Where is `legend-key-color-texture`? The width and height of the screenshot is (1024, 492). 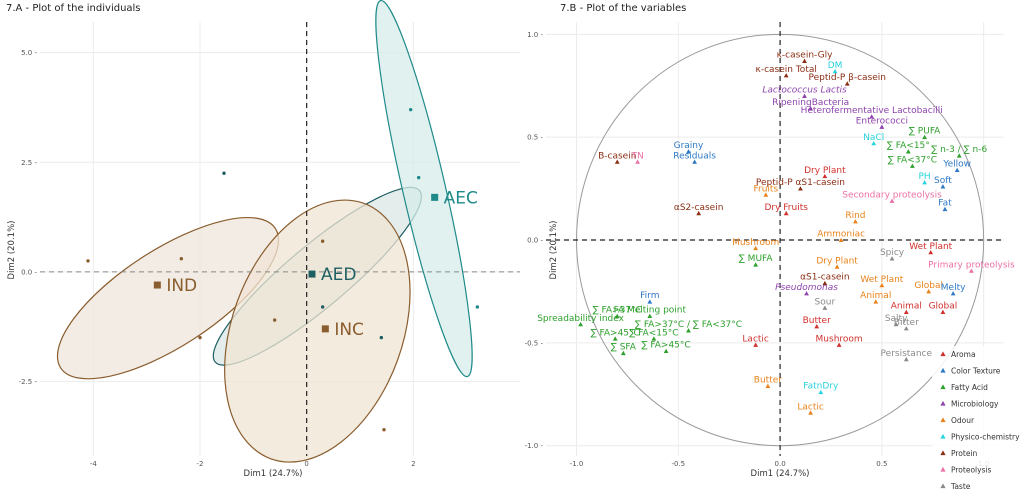
legend-key-color-texture is located at coordinates (943, 370).